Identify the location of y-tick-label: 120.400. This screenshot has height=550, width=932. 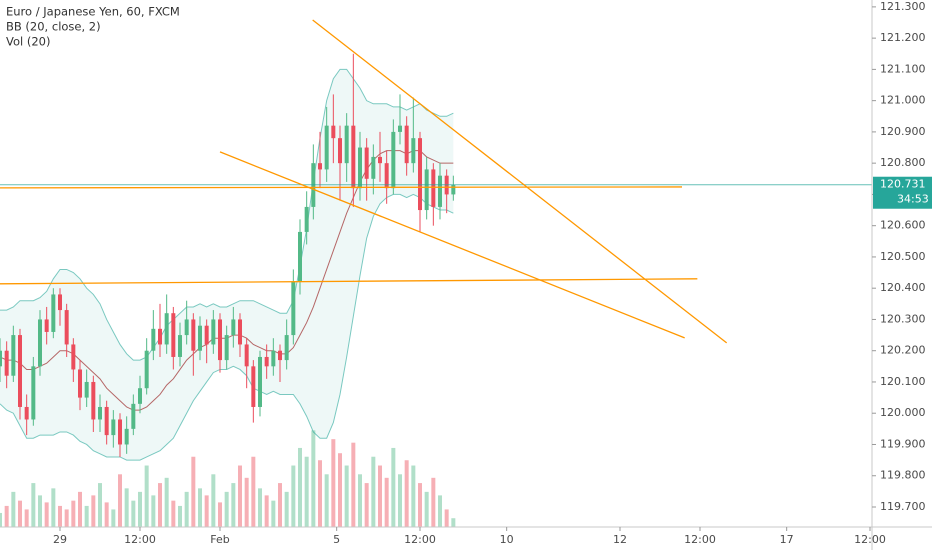
(903, 287).